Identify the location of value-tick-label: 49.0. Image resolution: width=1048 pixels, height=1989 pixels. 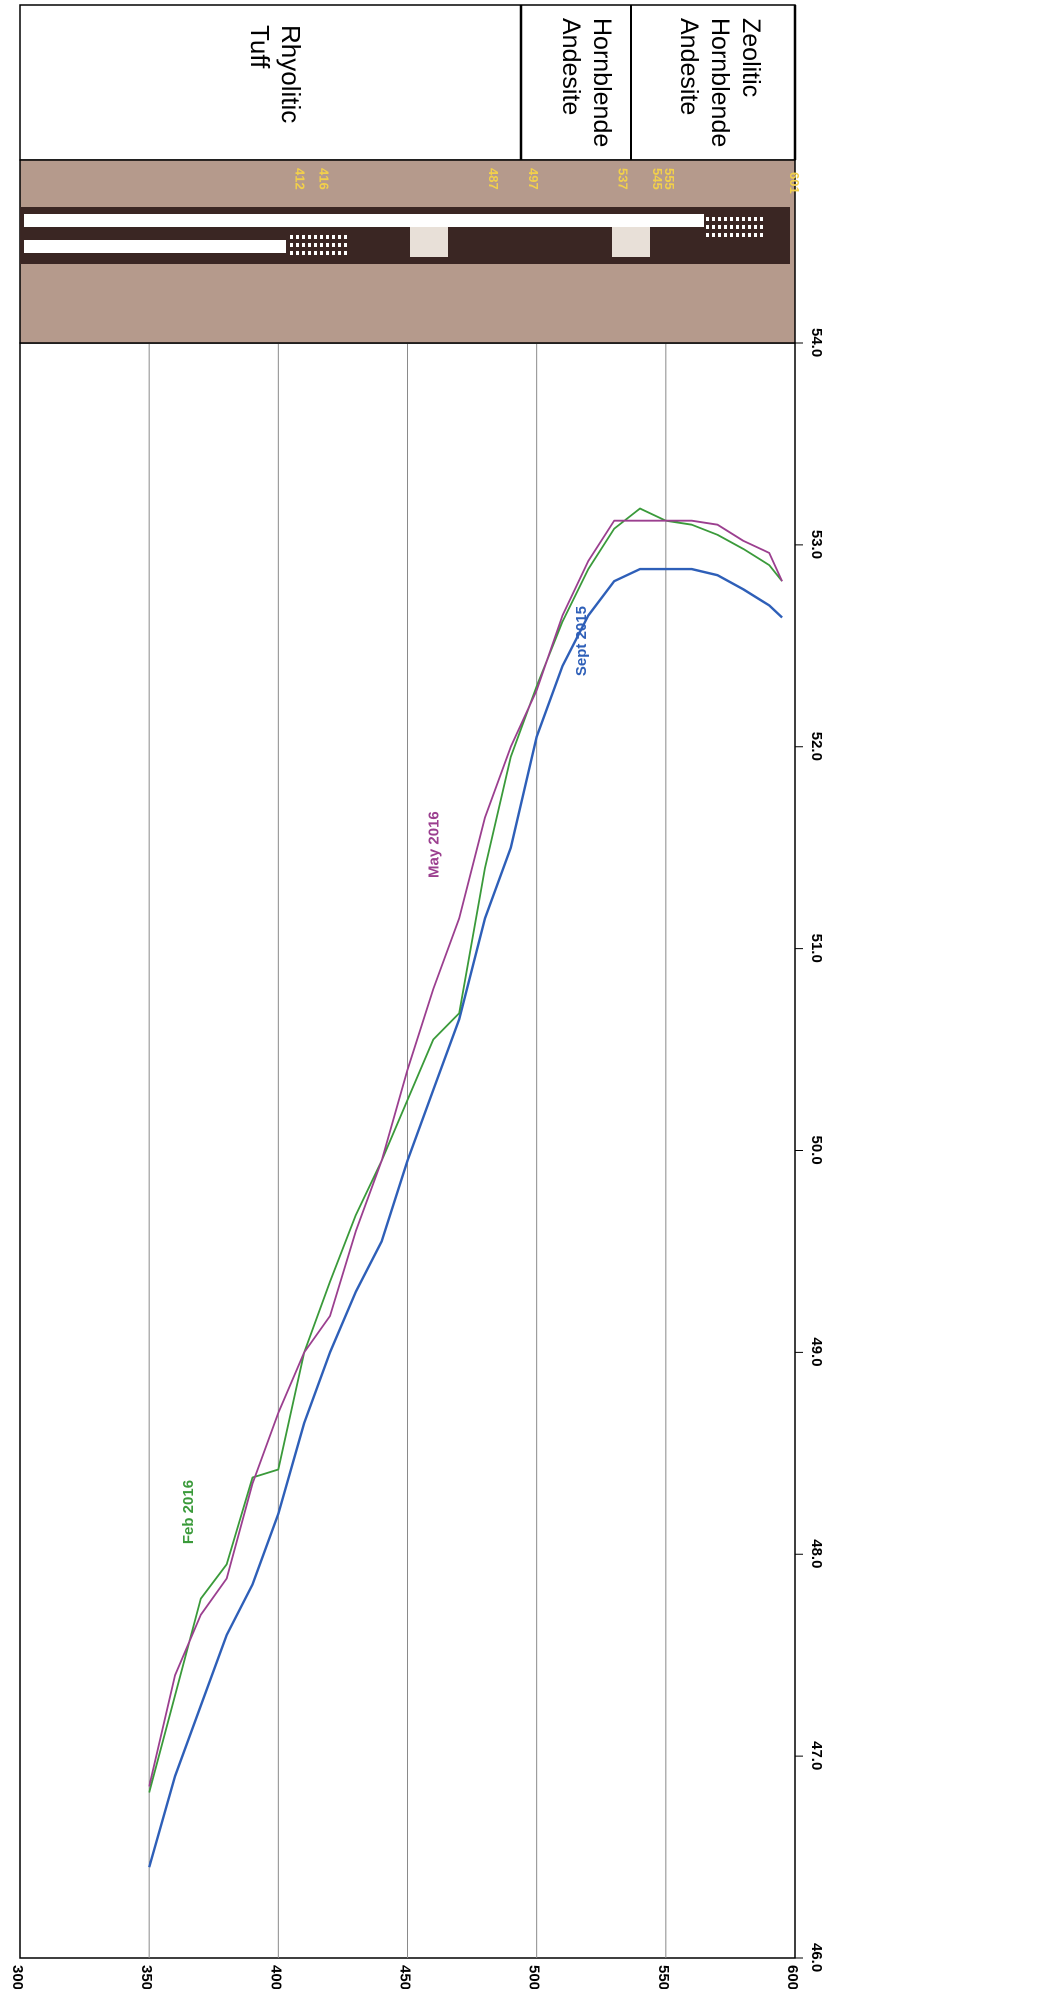
(816, 1351).